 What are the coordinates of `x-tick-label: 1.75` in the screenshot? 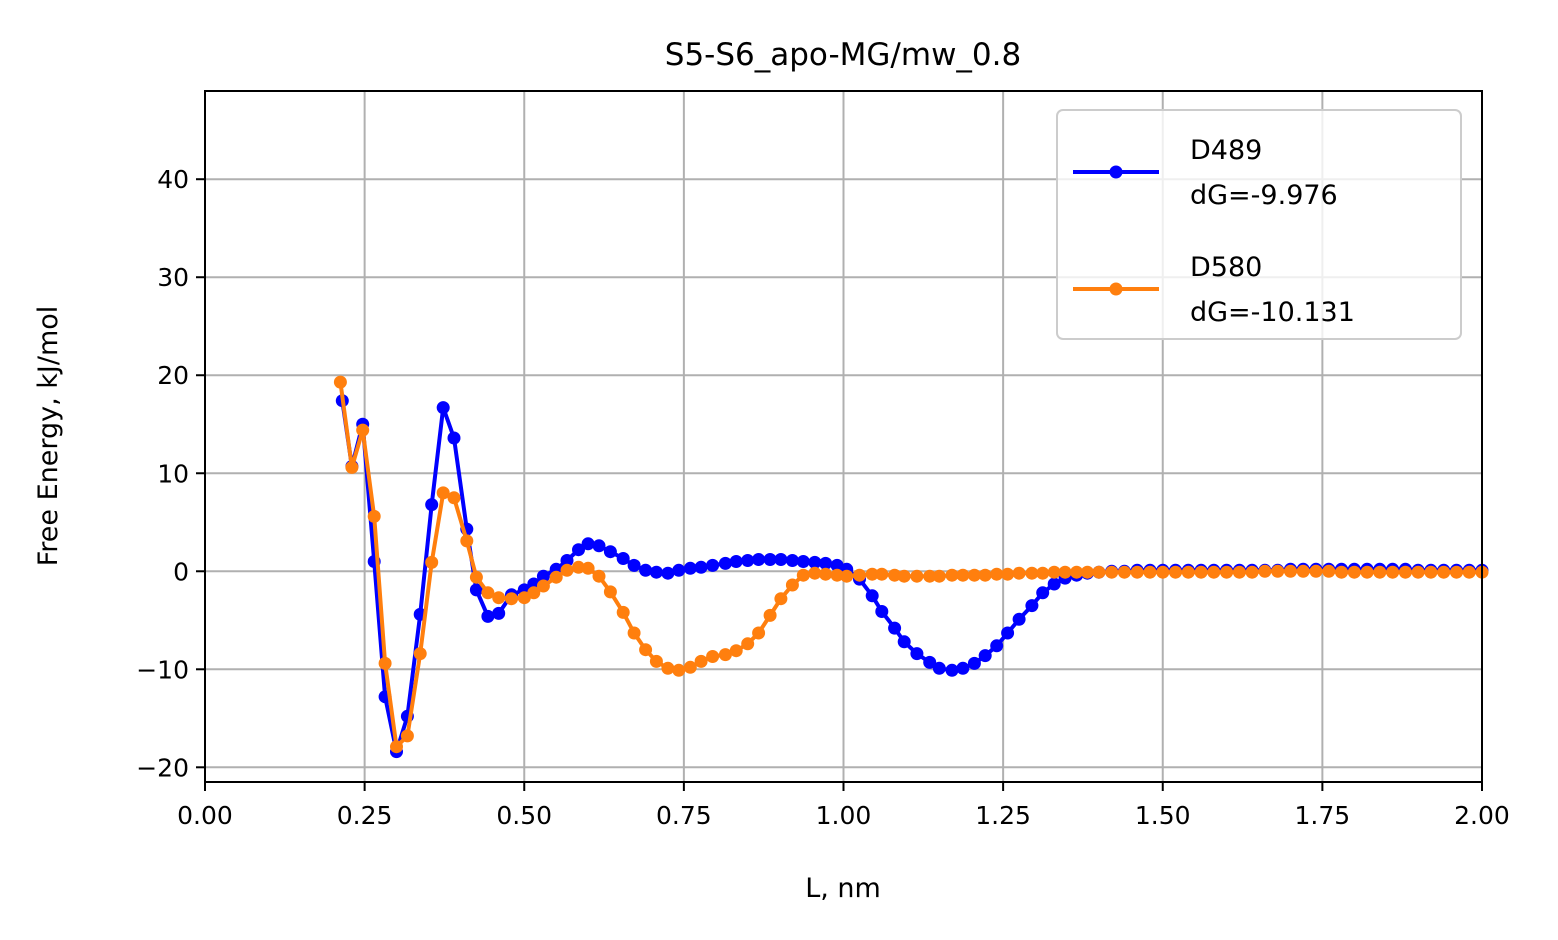 It's located at (1323, 815).